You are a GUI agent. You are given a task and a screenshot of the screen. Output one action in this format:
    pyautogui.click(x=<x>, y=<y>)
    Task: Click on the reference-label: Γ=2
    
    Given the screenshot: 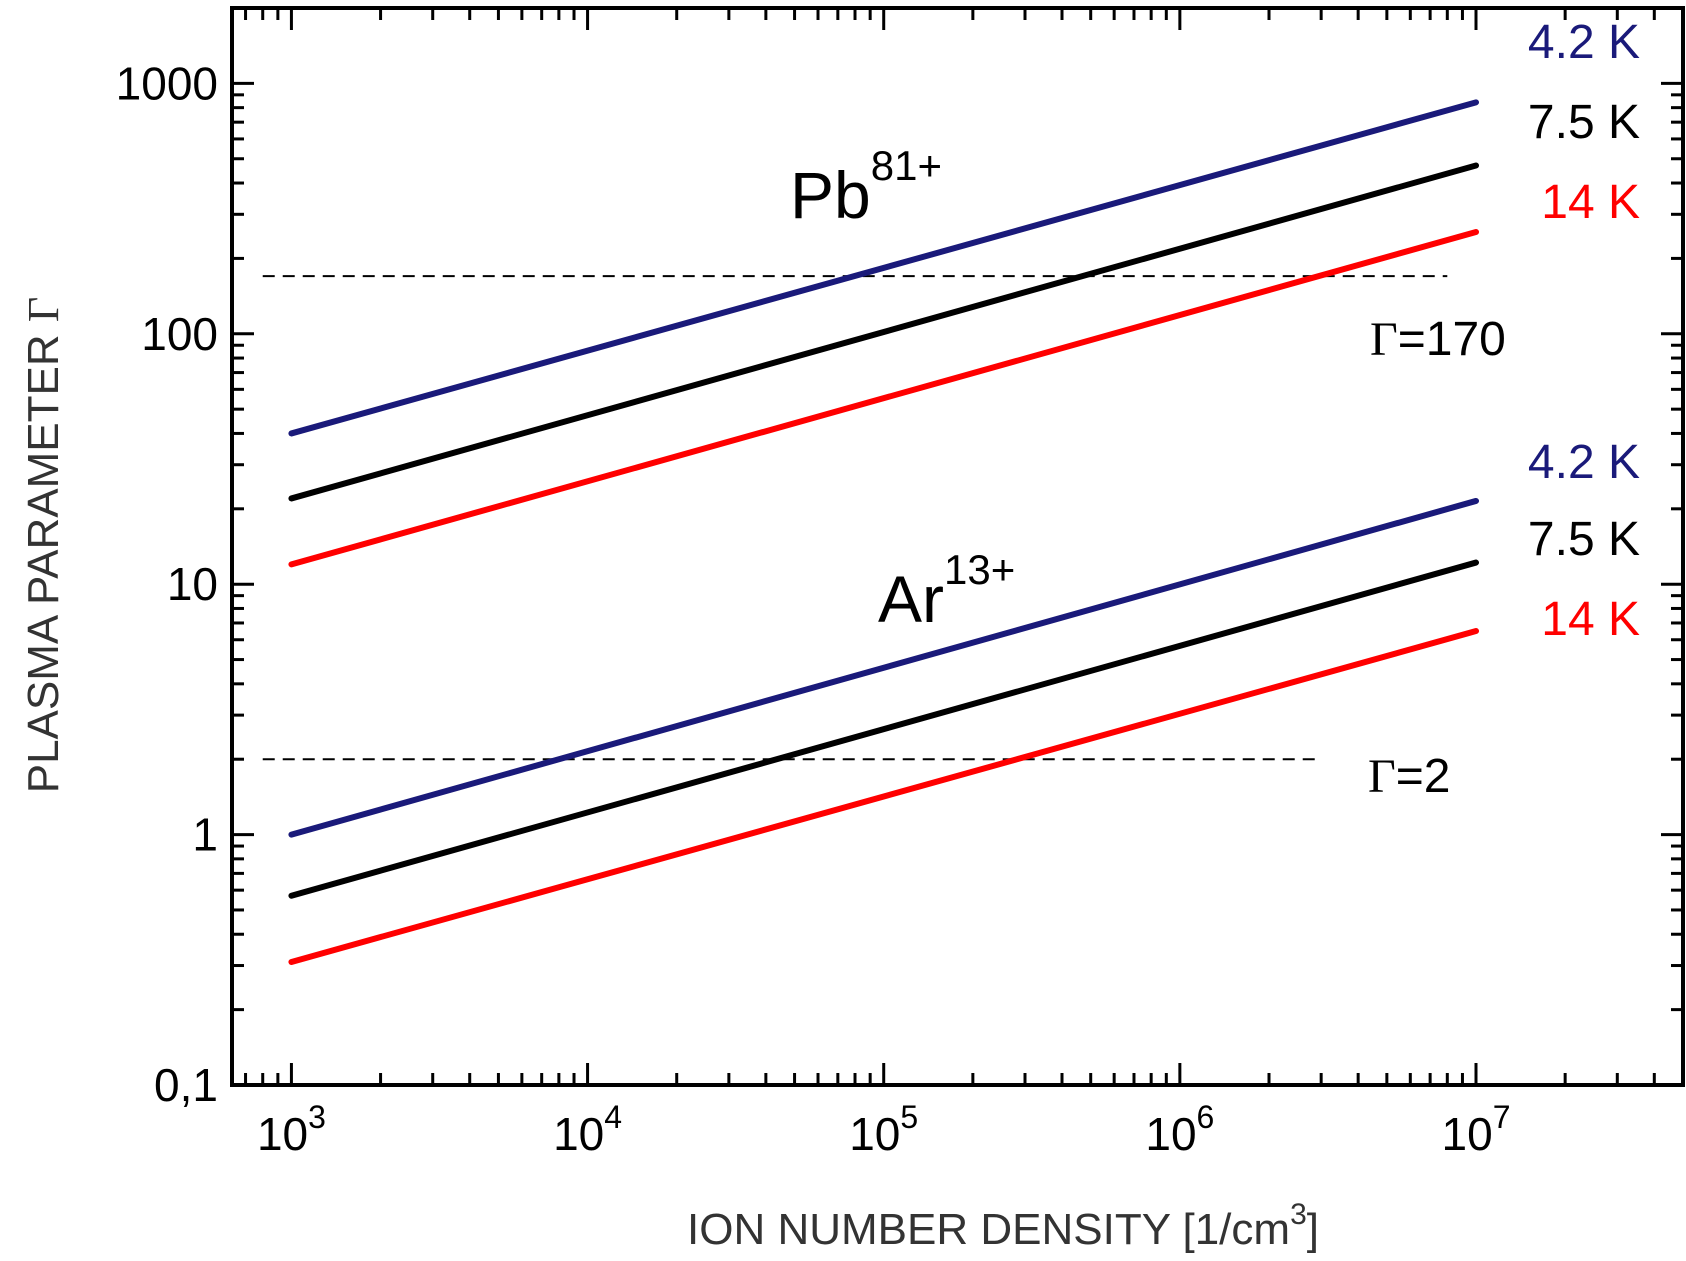 What is the action you would take?
    pyautogui.click(x=1409, y=776)
    